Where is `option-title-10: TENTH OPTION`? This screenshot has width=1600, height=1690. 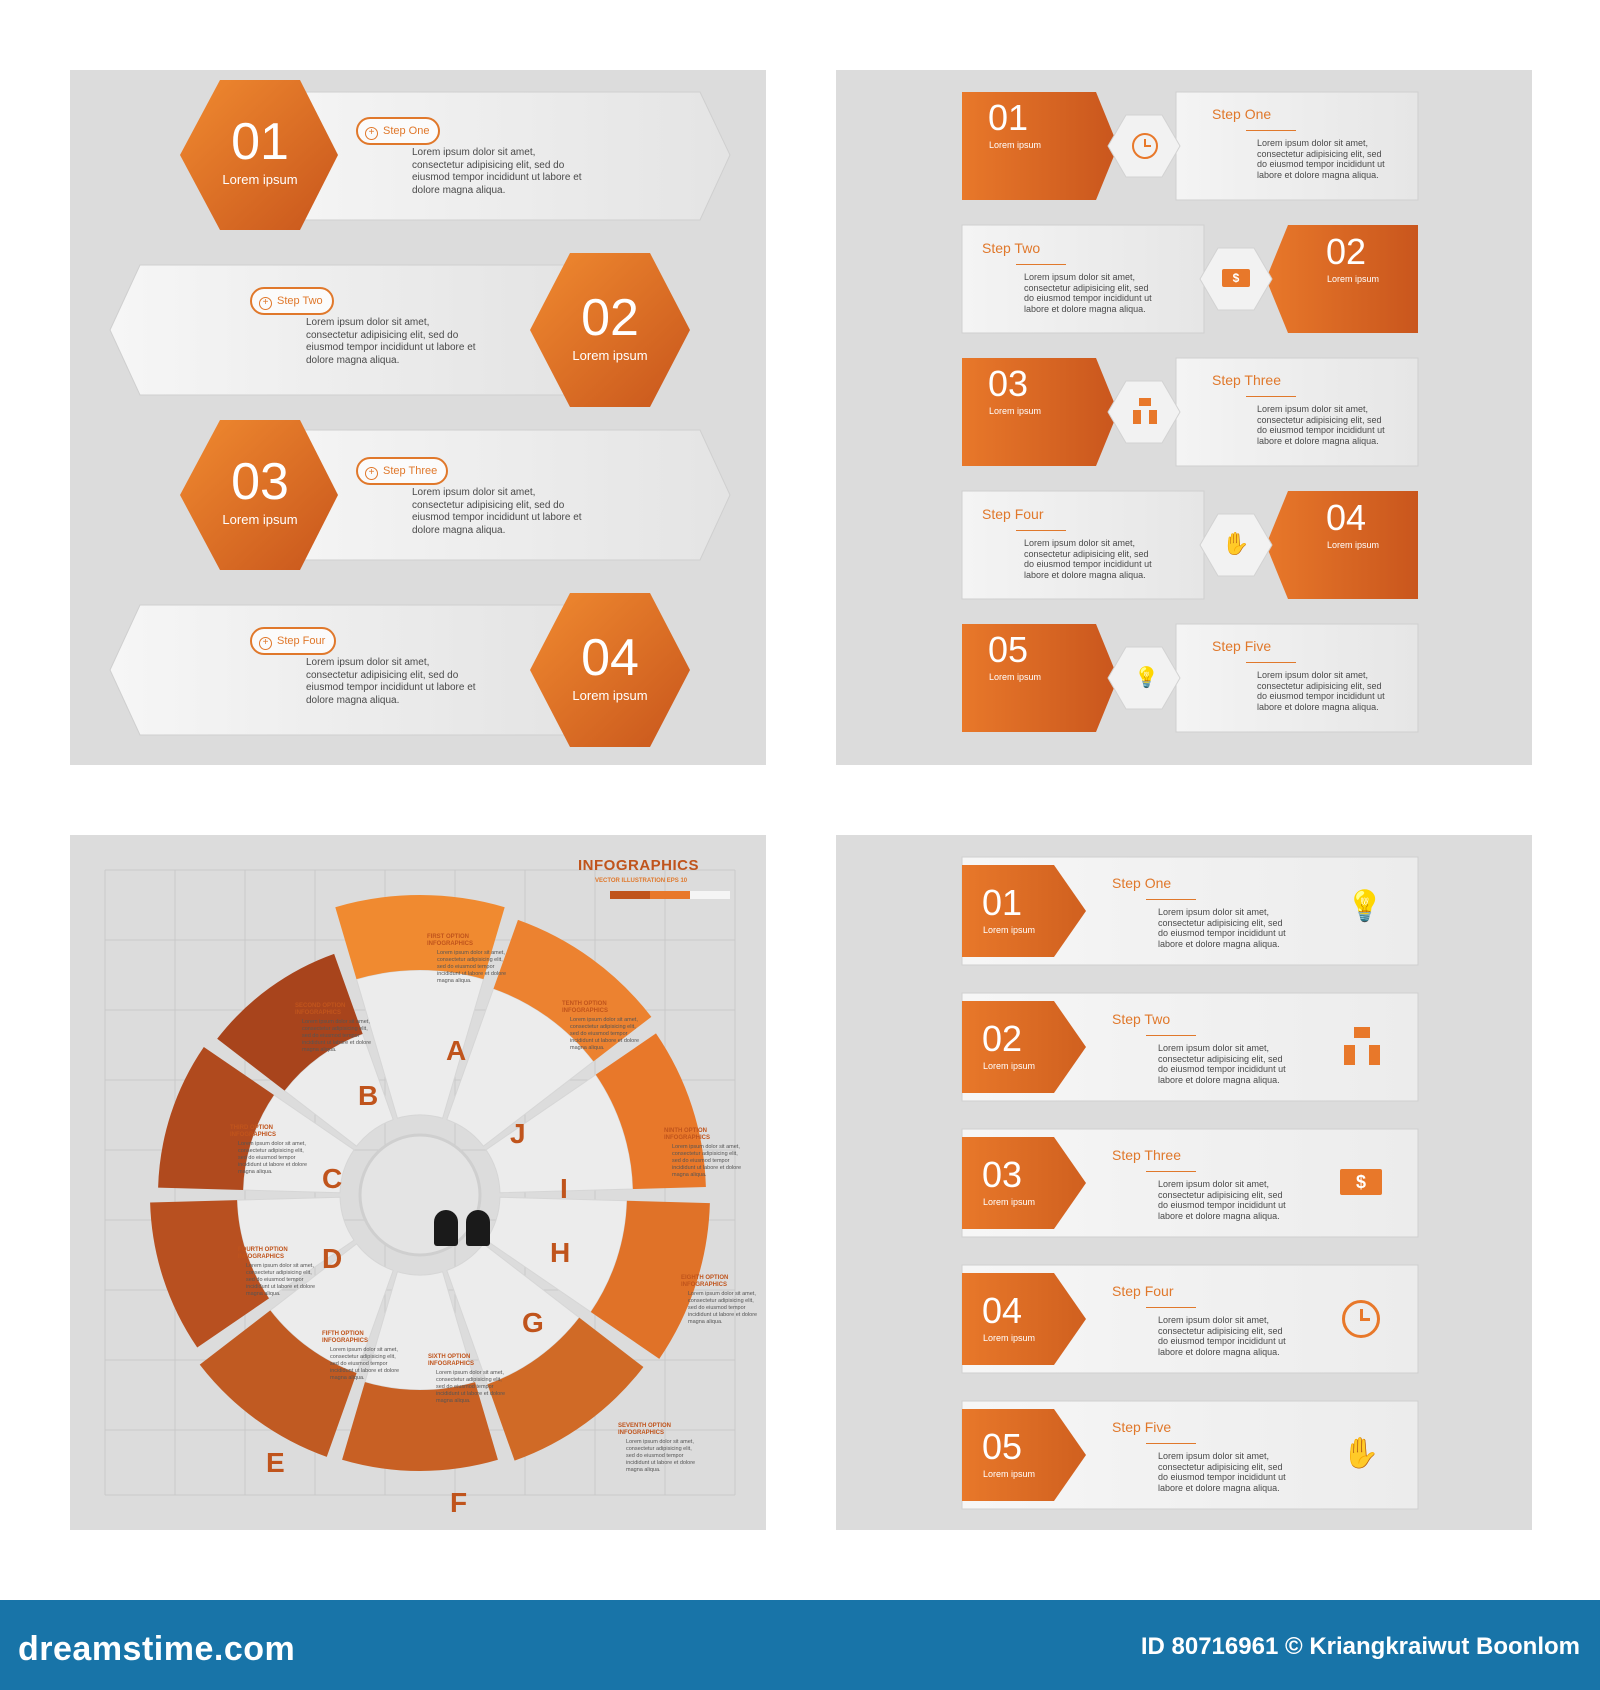 option-title-10: TENTH OPTION is located at coordinates (584, 1004).